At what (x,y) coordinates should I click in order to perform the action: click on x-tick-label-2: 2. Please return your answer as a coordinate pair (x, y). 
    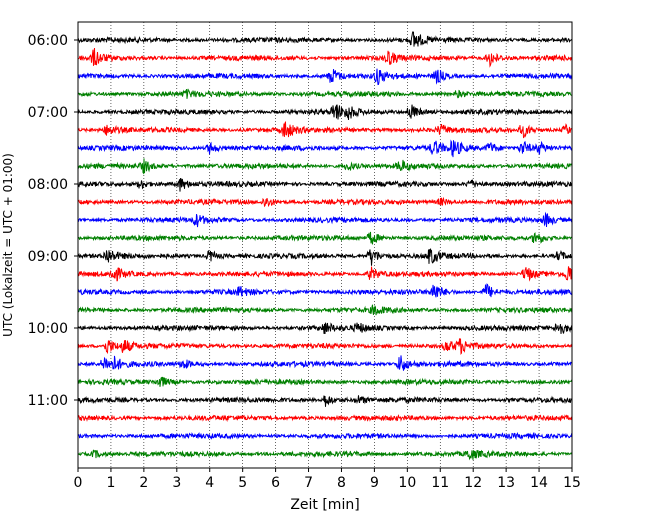
    Looking at the image, I should click on (143, 483).